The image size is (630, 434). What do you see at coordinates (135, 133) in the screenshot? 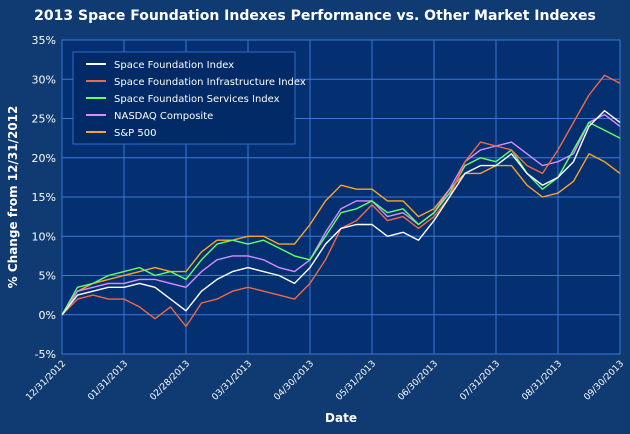
I see `legend-label: S&P 500` at bounding box center [135, 133].